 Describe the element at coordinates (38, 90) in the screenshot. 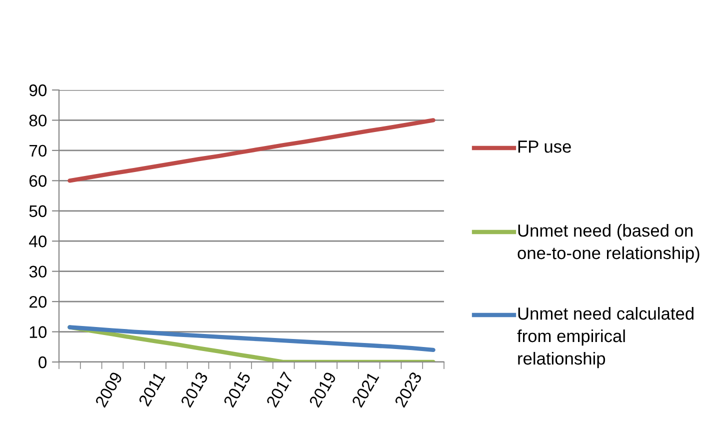

I see `y-tick-label: 90` at that location.